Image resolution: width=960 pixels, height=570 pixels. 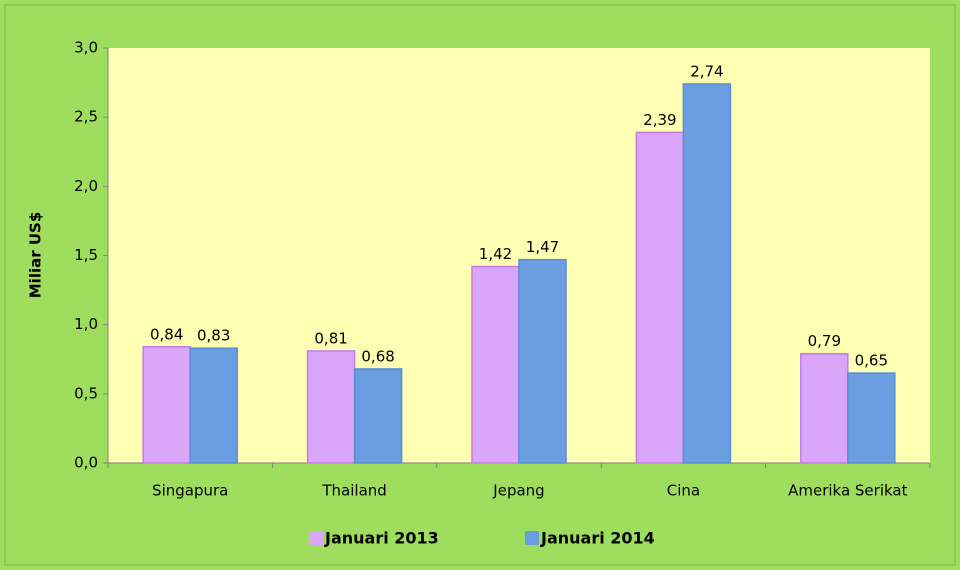 I want to click on value-label: 2,39, so click(x=659, y=120).